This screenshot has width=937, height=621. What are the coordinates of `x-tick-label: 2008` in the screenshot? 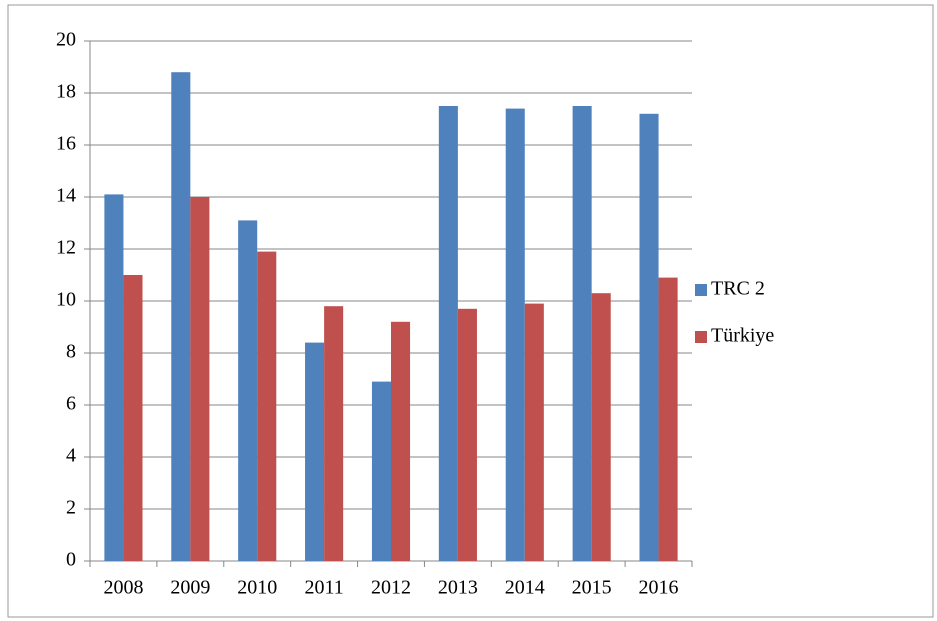 It's located at (123, 588).